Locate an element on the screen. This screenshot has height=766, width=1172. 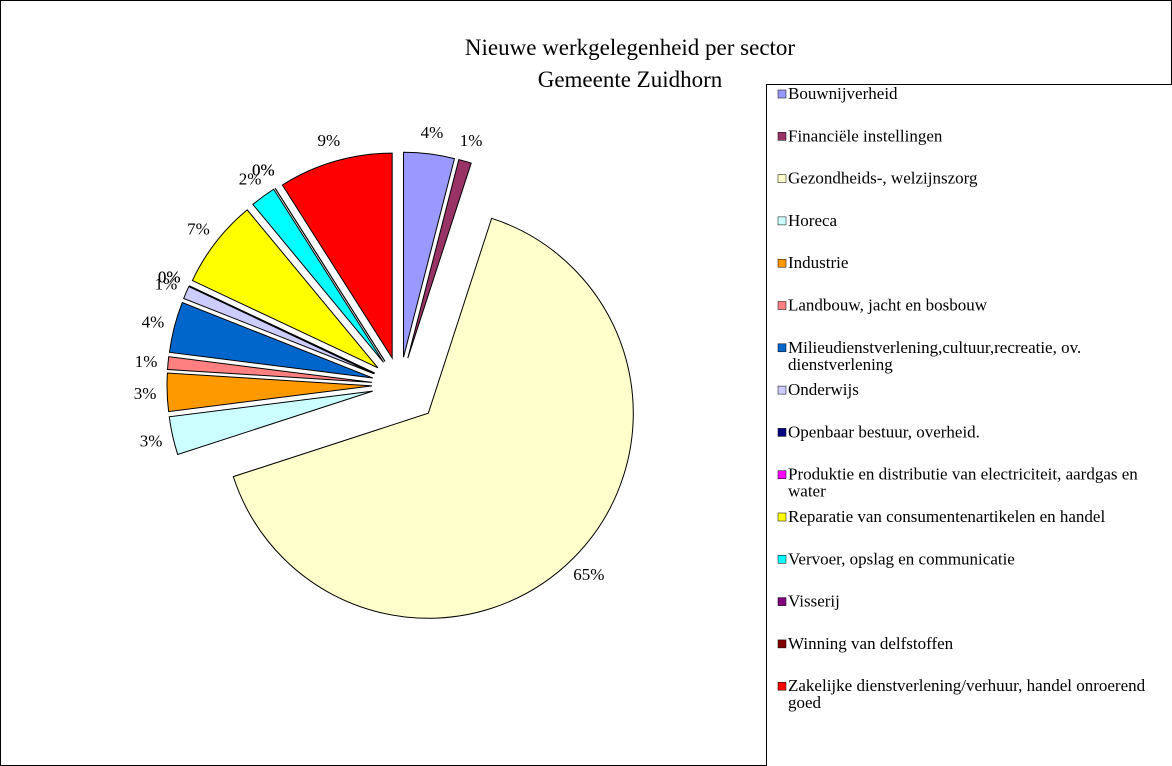
legend-label: Visserij is located at coordinates (814, 601).